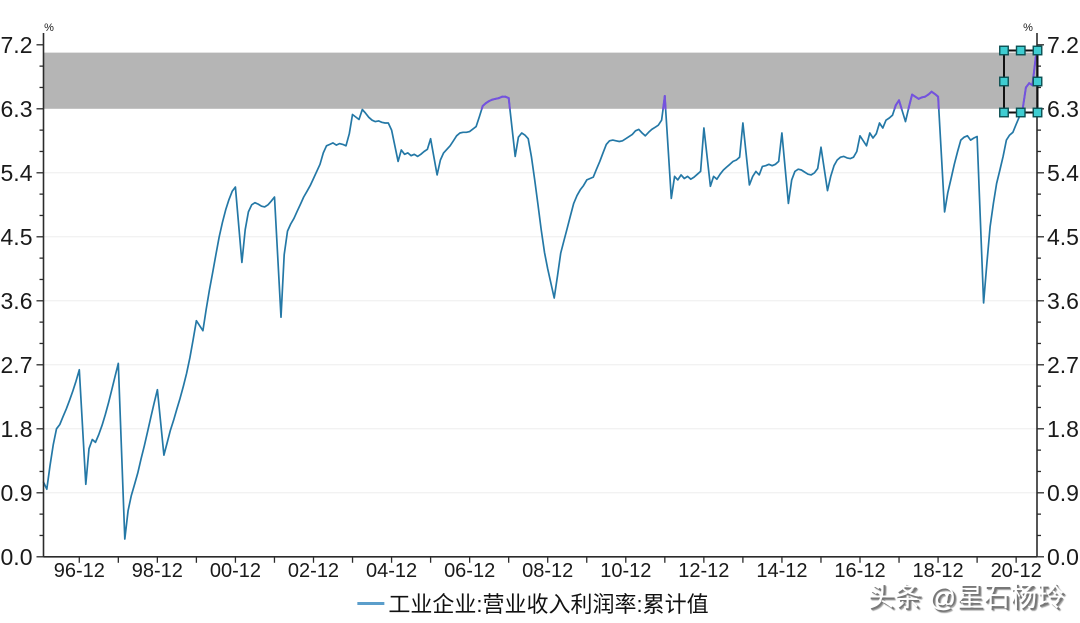  What do you see at coordinates (625, 571) in the screenshot?
I see `x-tick-label: 10-12` at bounding box center [625, 571].